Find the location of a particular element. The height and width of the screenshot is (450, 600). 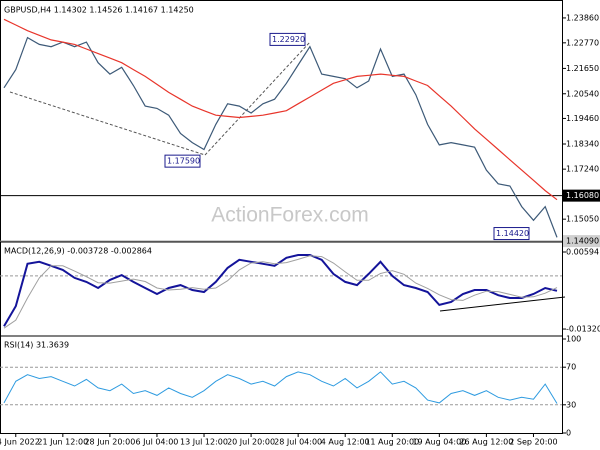

watermark: ActionForex.com is located at coordinates (290, 215).